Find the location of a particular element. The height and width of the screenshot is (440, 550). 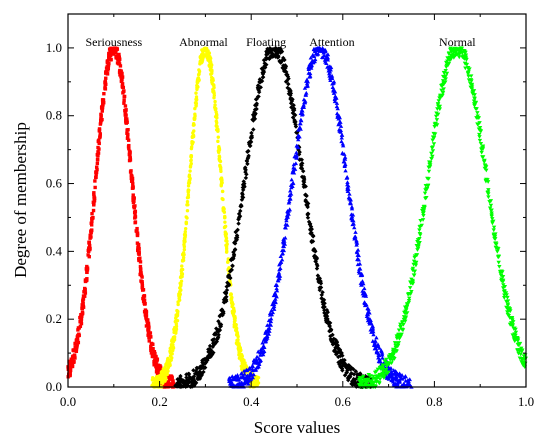

series-label-floating: Floating is located at coordinates (266, 42).